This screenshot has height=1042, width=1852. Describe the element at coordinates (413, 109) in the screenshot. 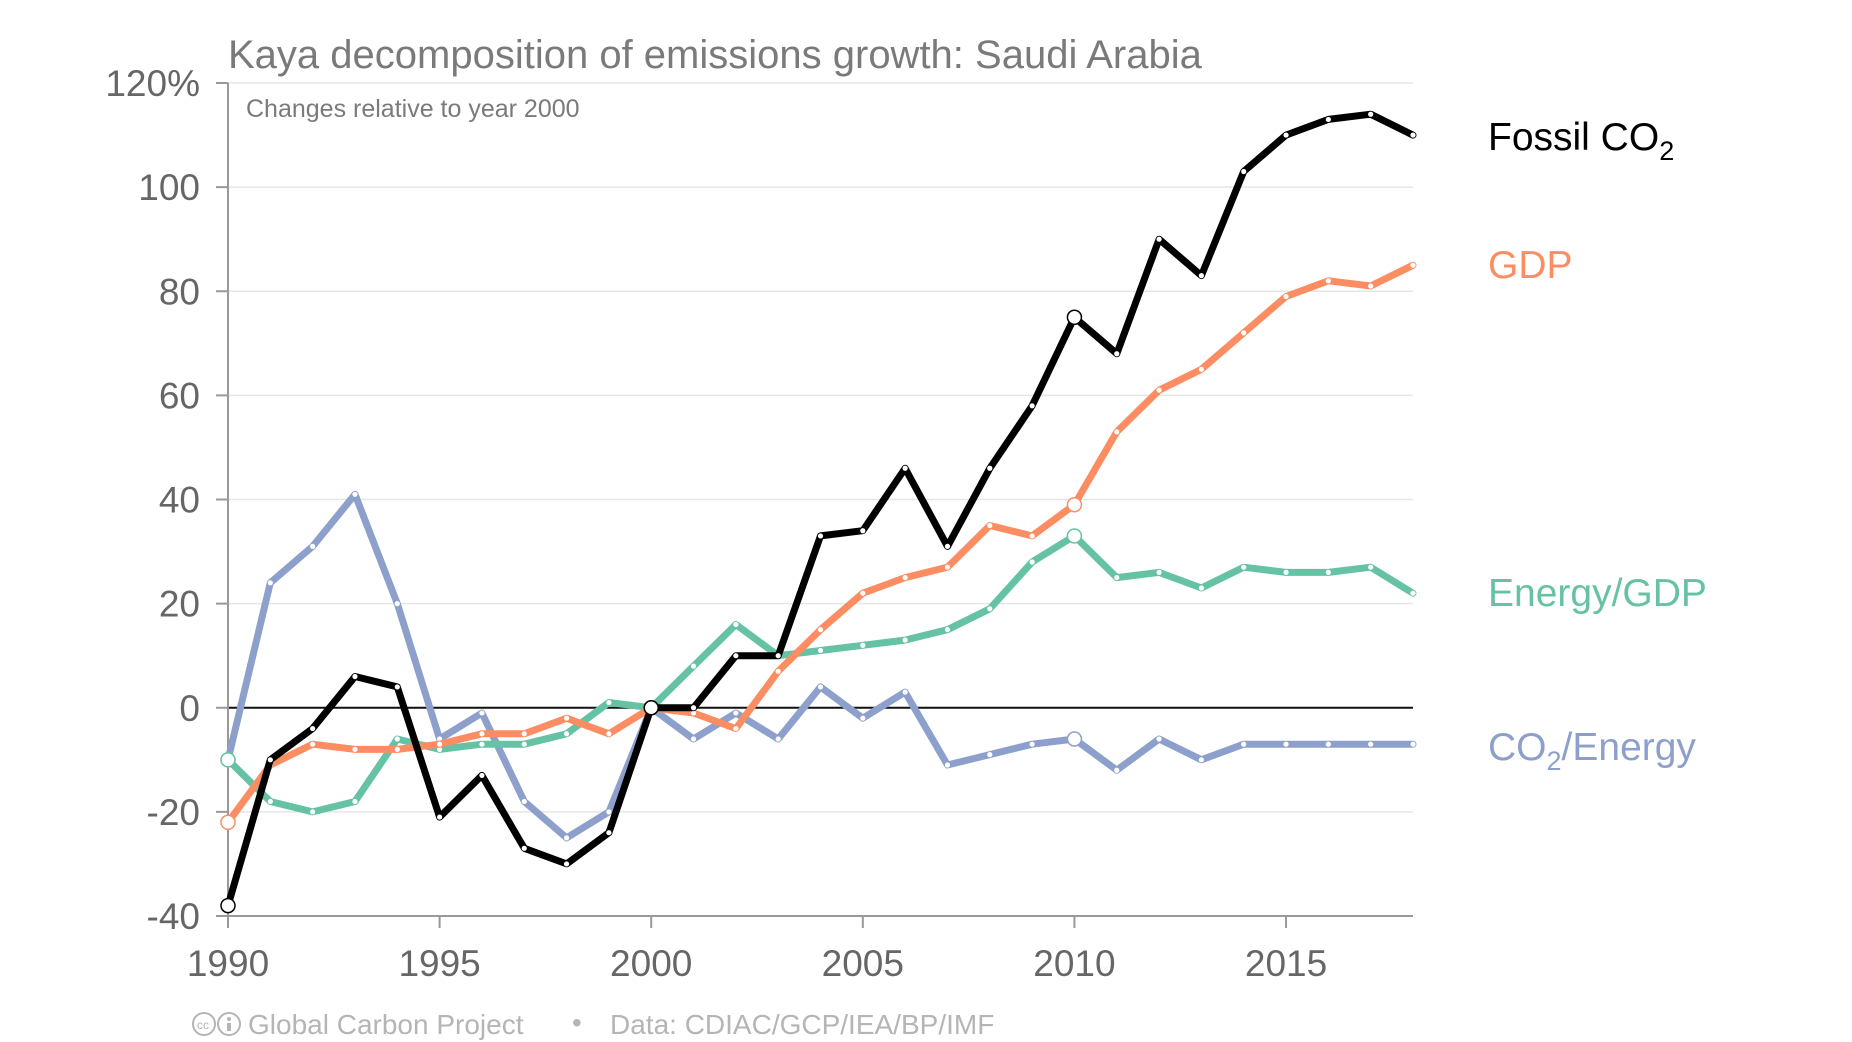

I see `chart-subtitle: Changes relative to year 2000` at that location.